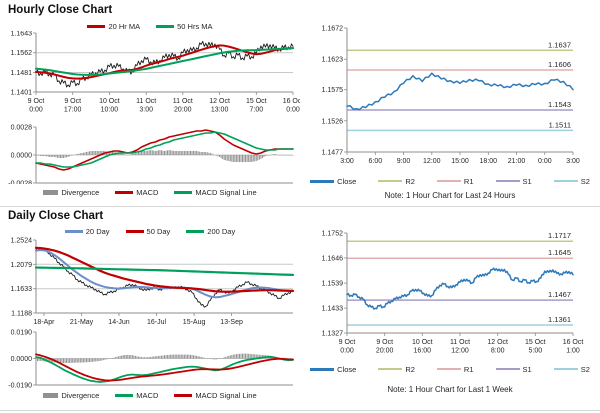 The image size is (600, 413). I want to click on svg-text: 0.0000, so click(22, 359).